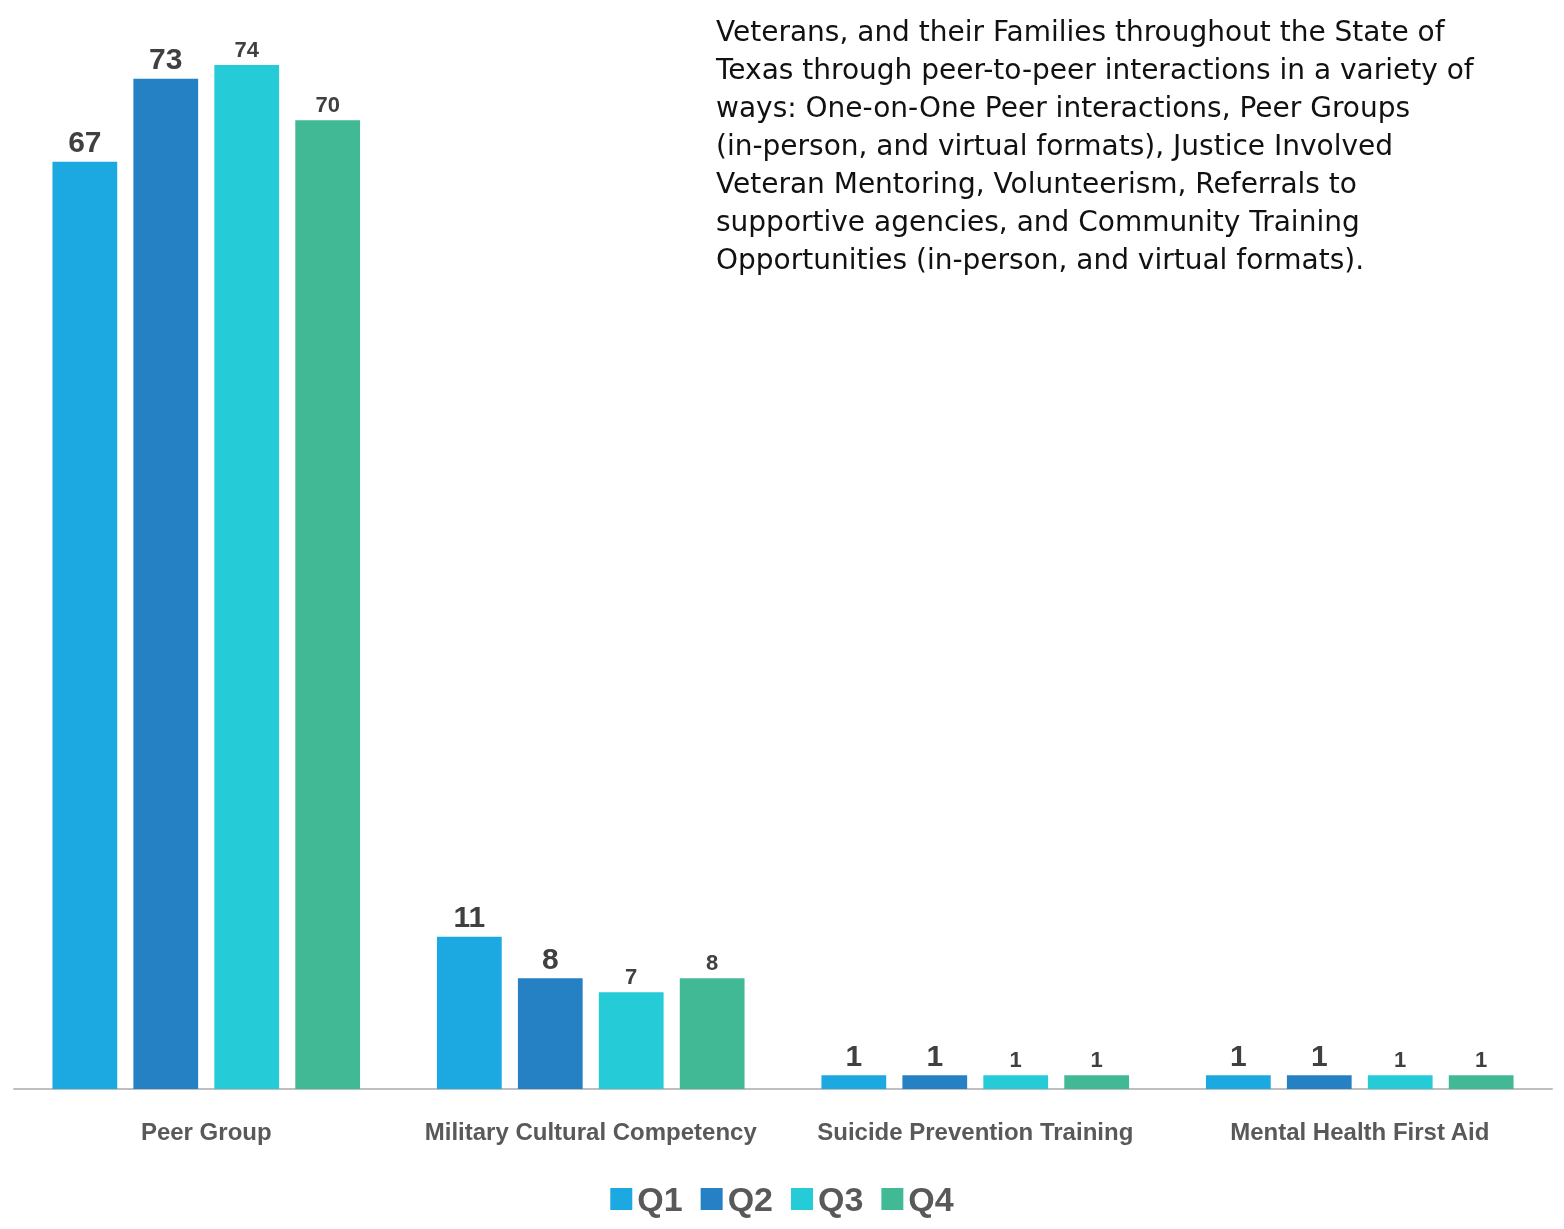  What do you see at coordinates (327, 104) in the screenshot?
I see `data-label: 70` at bounding box center [327, 104].